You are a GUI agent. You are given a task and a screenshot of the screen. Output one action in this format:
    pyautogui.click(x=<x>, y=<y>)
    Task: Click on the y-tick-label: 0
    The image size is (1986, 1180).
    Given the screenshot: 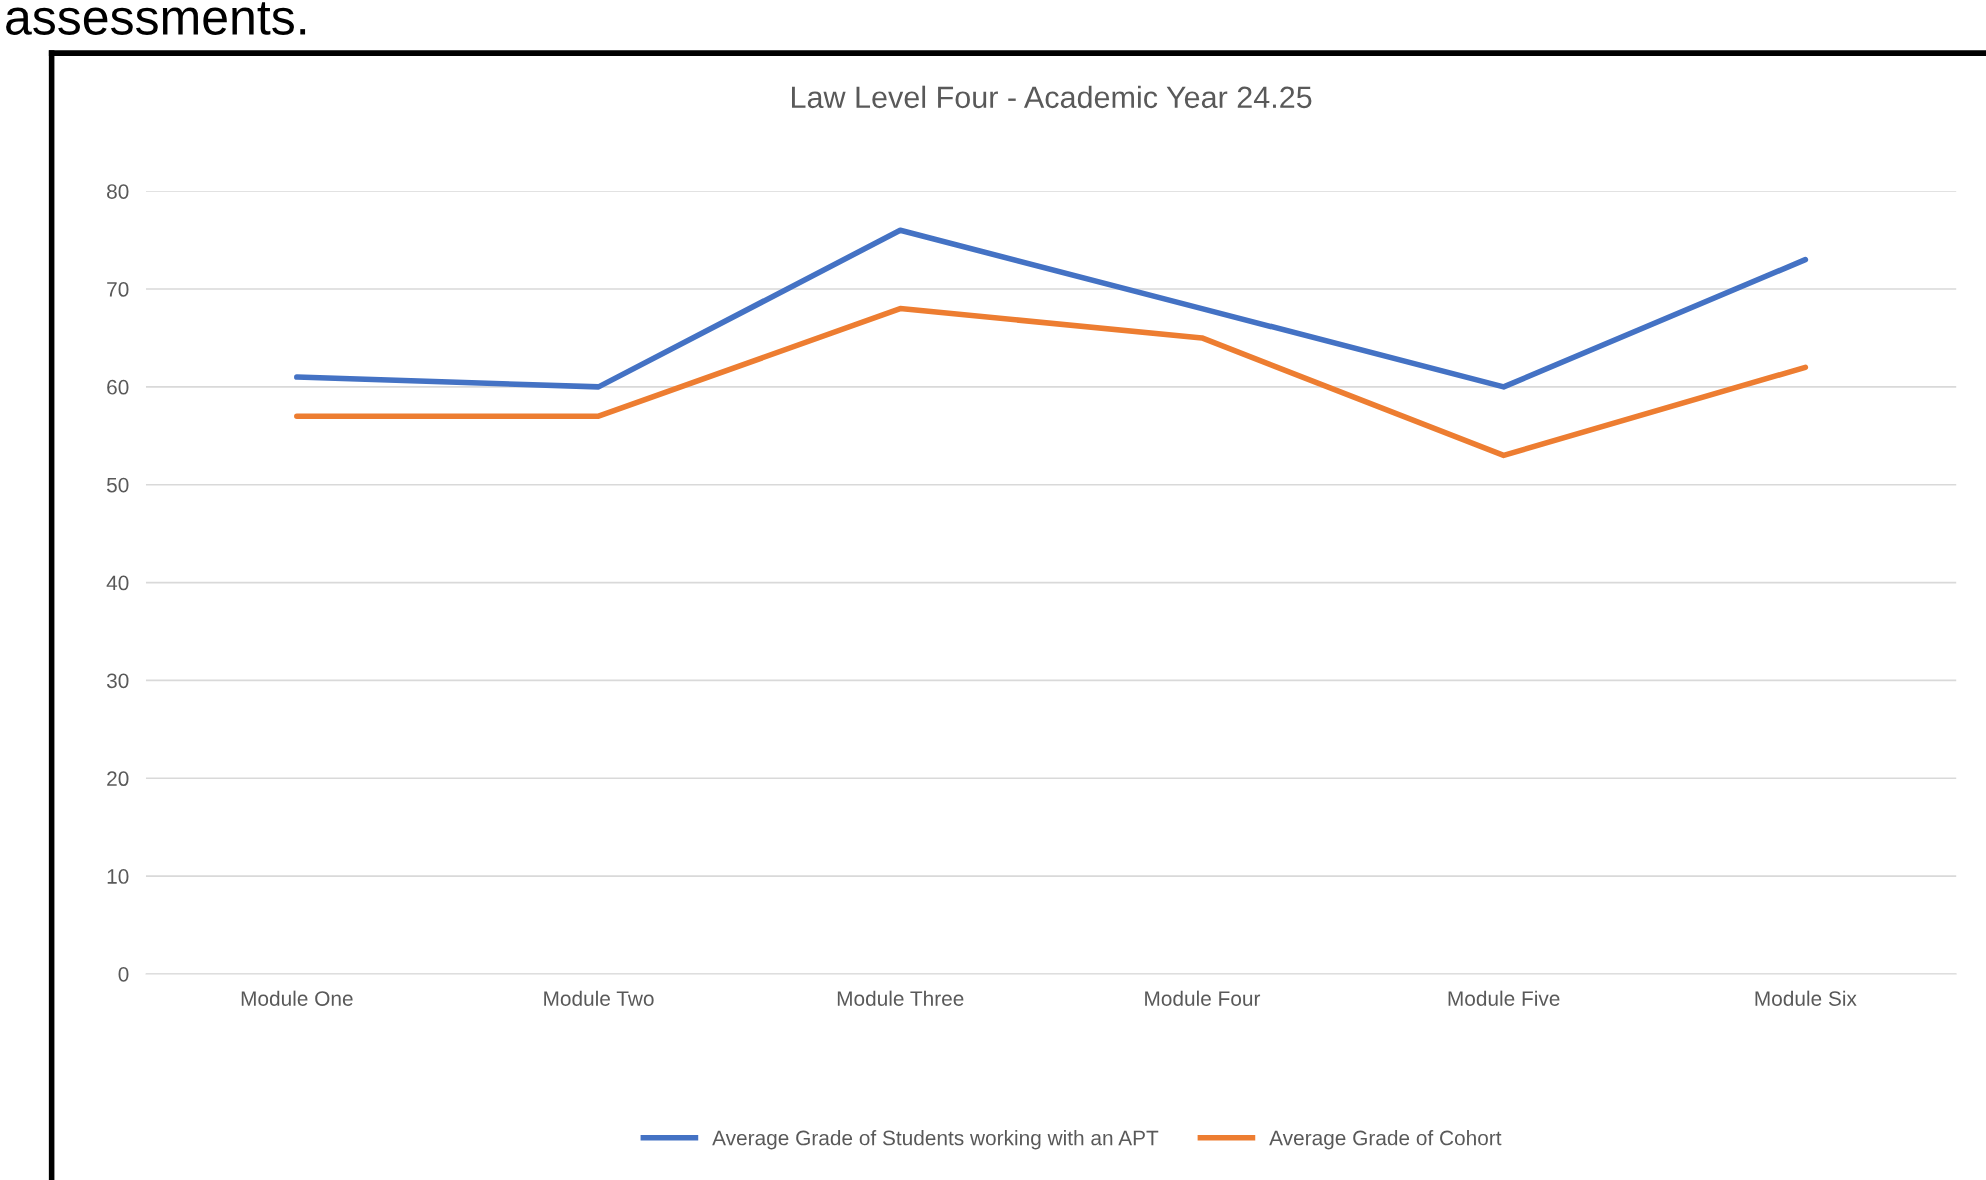 What is the action you would take?
    pyautogui.click(x=123, y=974)
    